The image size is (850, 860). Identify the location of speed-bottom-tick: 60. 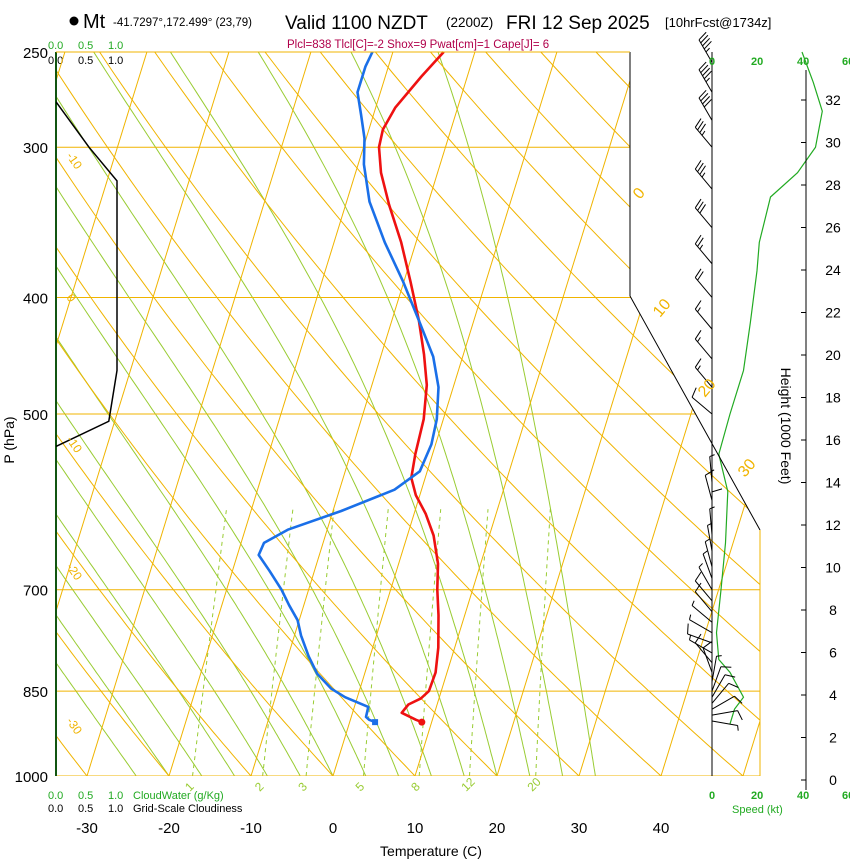
(846, 796).